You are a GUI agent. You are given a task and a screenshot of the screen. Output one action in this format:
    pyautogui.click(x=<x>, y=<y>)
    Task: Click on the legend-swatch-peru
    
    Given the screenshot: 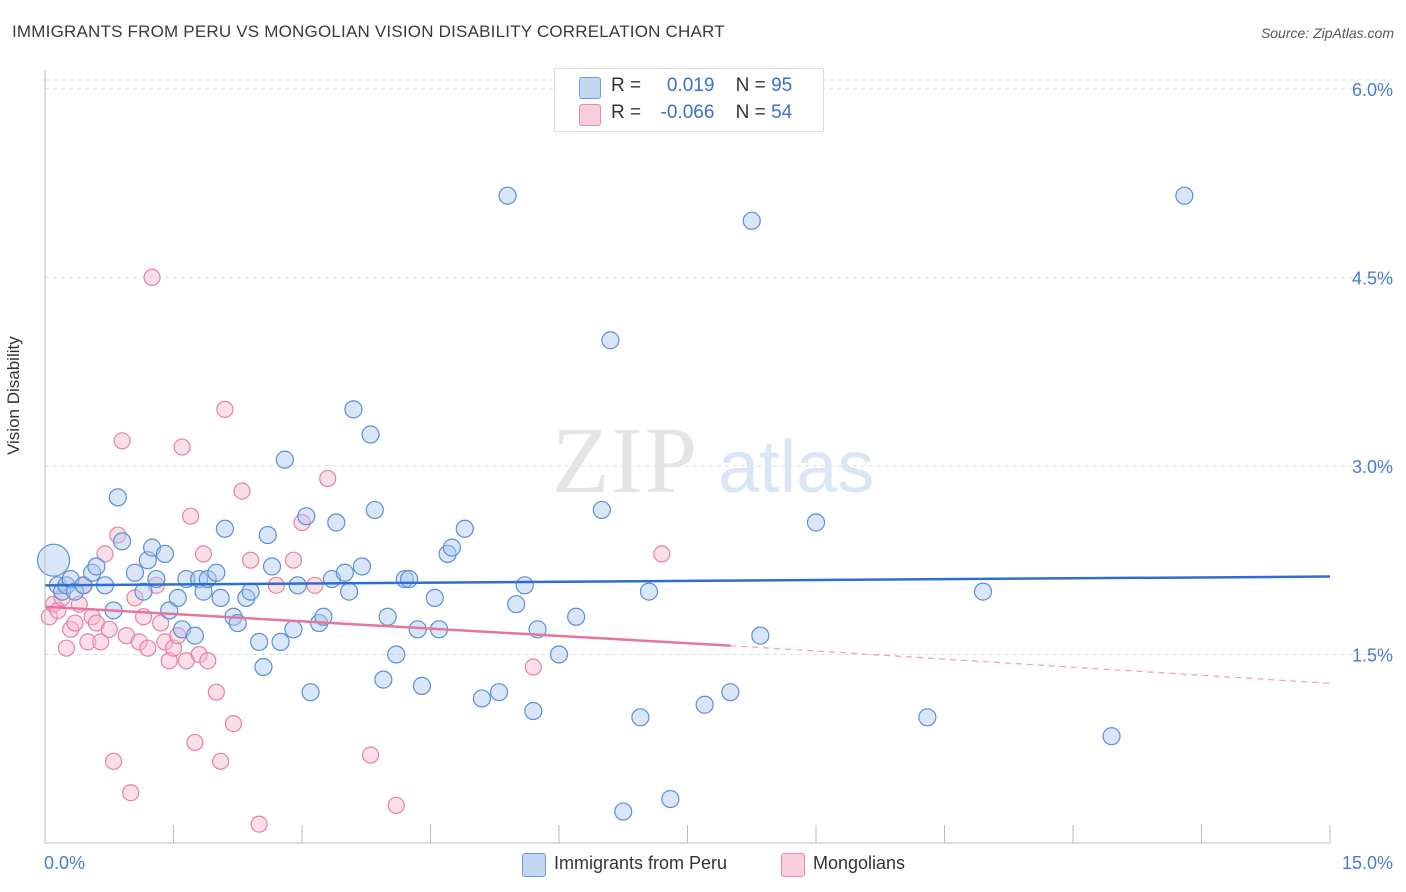 What is the action you would take?
    pyautogui.click(x=590, y=88)
    